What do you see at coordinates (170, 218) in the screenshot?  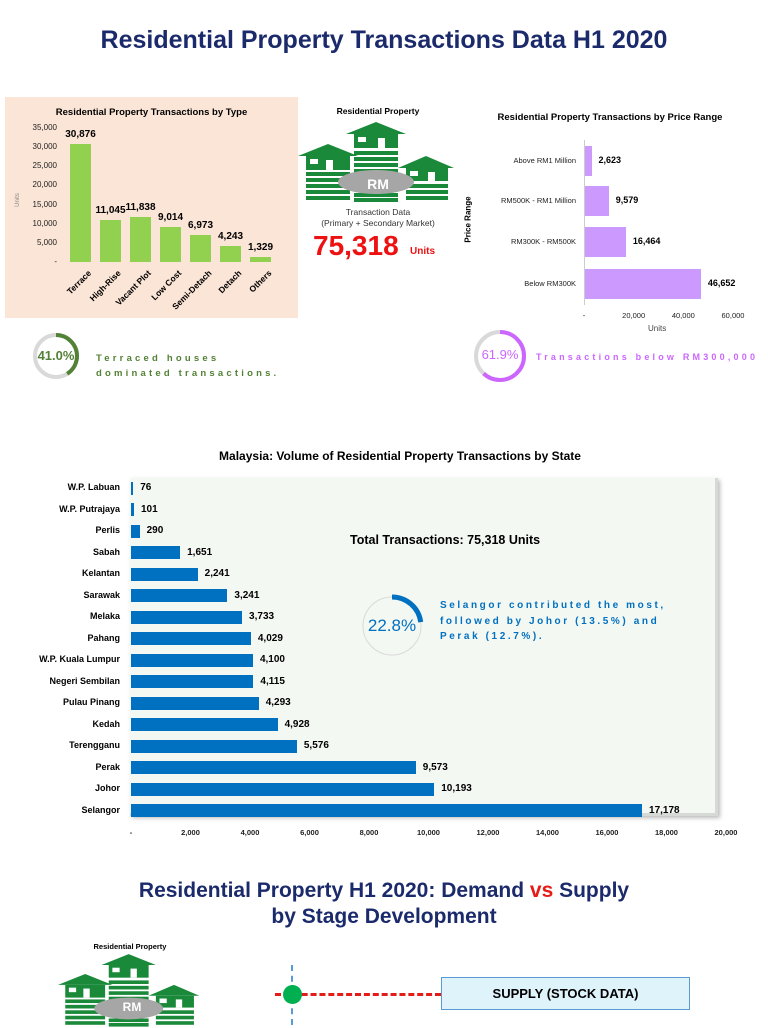 I see `type-chart-data-label: 9,014` at bounding box center [170, 218].